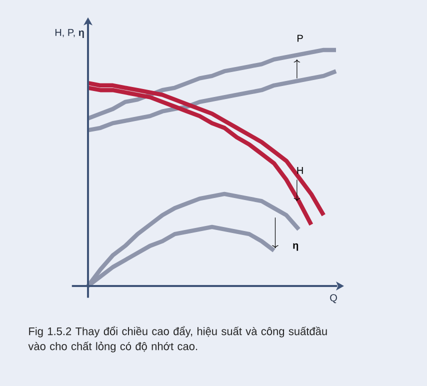 This screenshot has height=386, width=427. What do you see at coordinates (333, 299) in the screenshot?
I see `x-axis-title: Q` at bounding box center [333, 299].